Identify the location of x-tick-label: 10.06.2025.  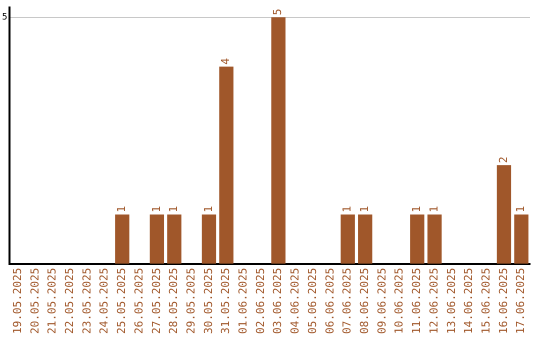
(399, 301).